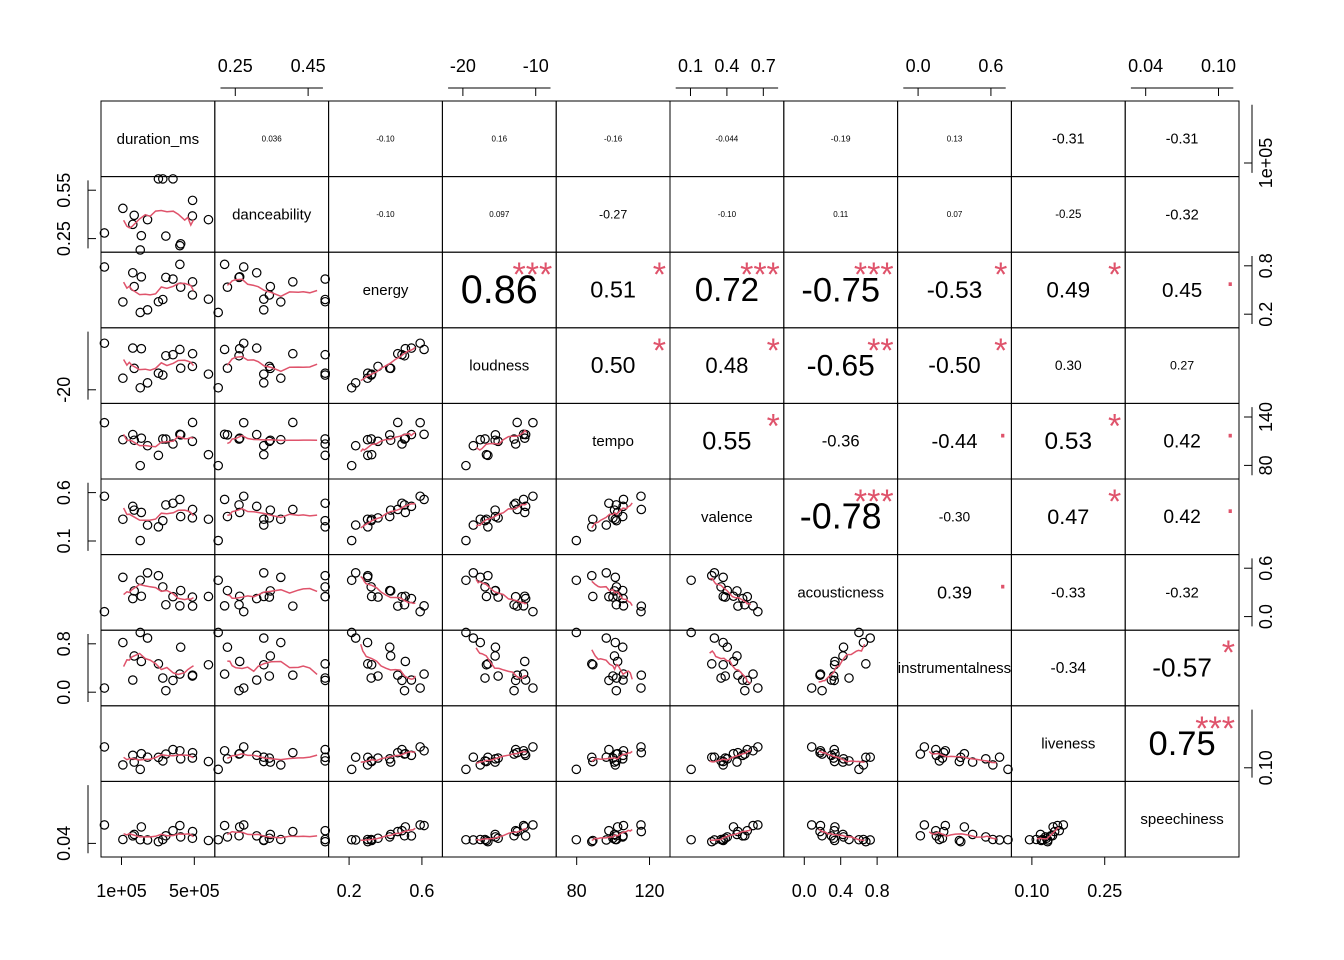 The image size is (1344, 960). I want to click on diagonal-label: danceability, so click(272, 214).